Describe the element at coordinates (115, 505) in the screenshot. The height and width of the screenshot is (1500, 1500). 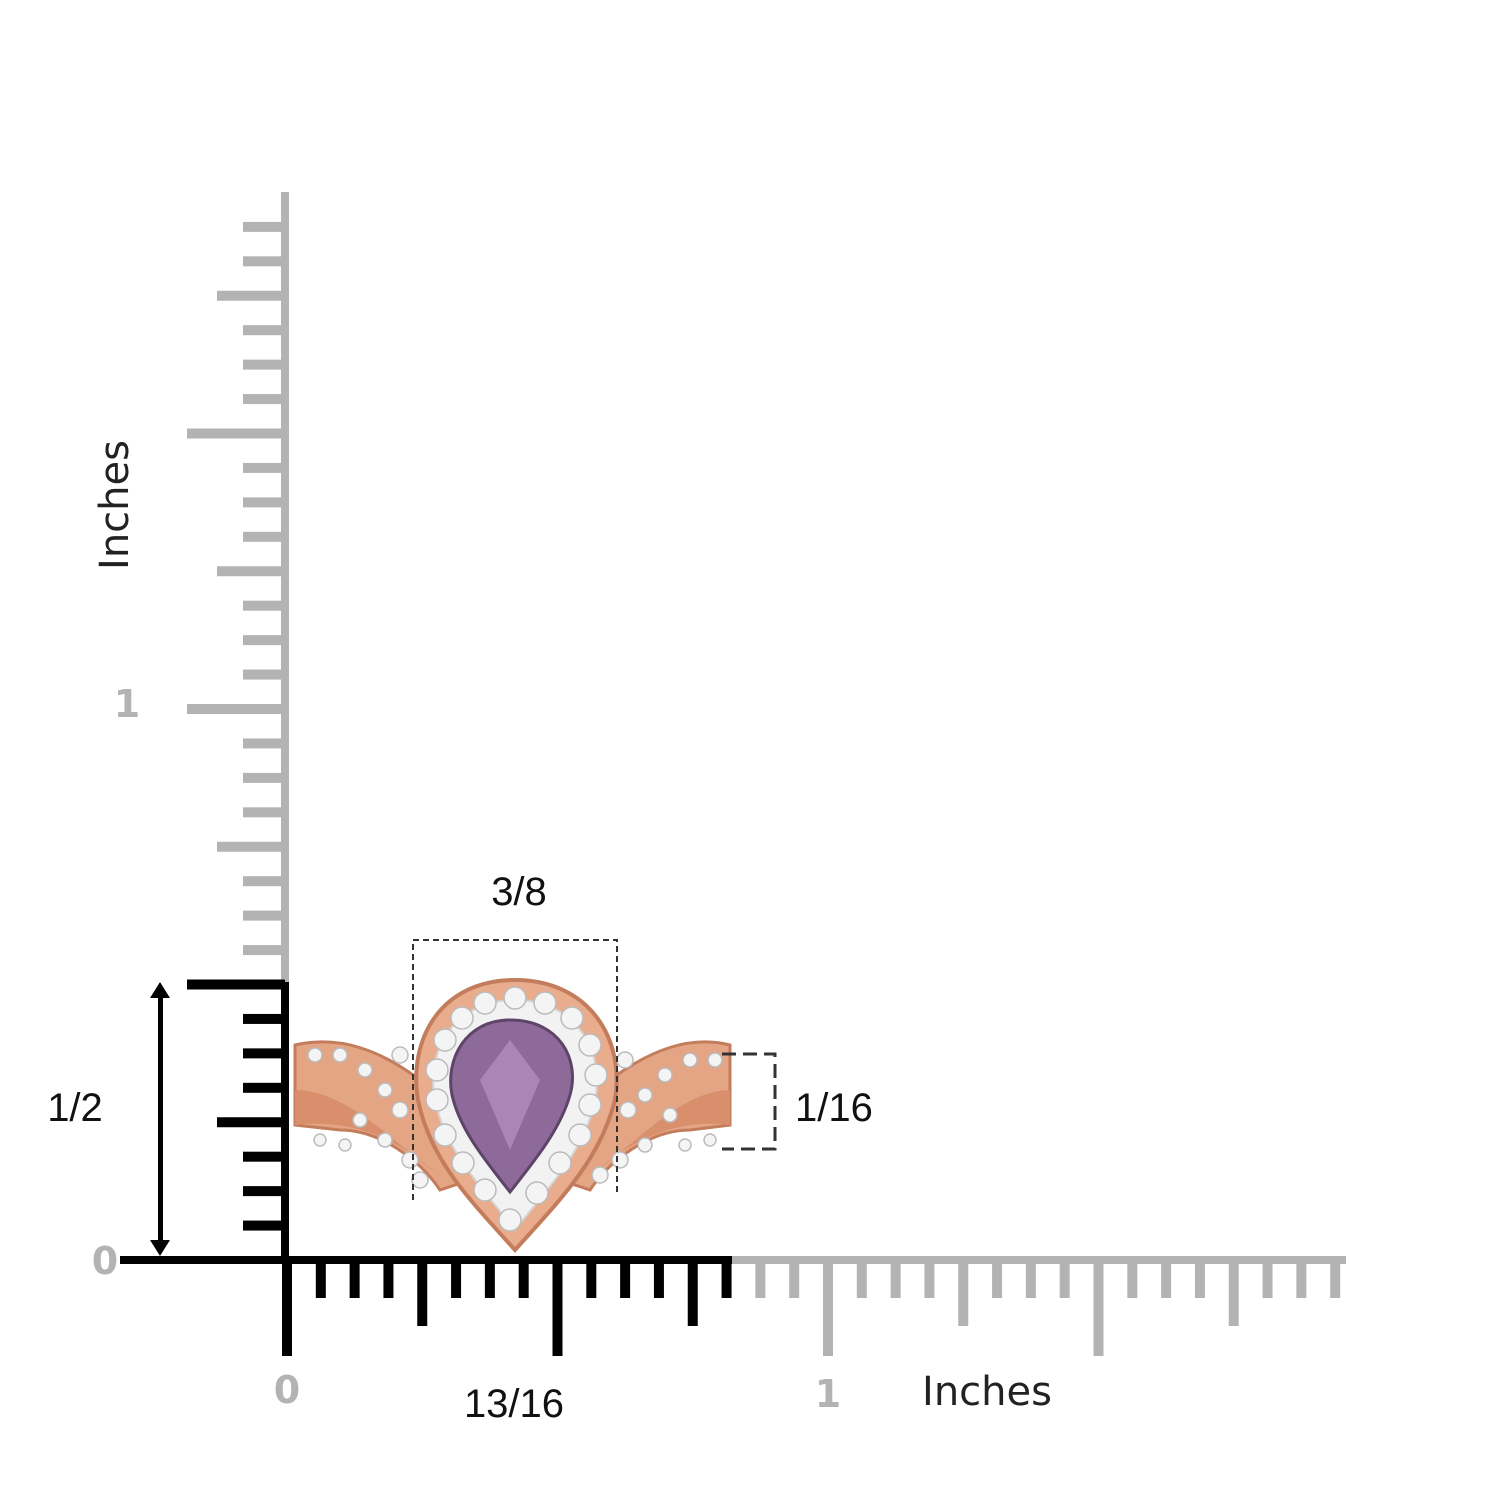
I see `y-ruler-title: Inches` at that location.